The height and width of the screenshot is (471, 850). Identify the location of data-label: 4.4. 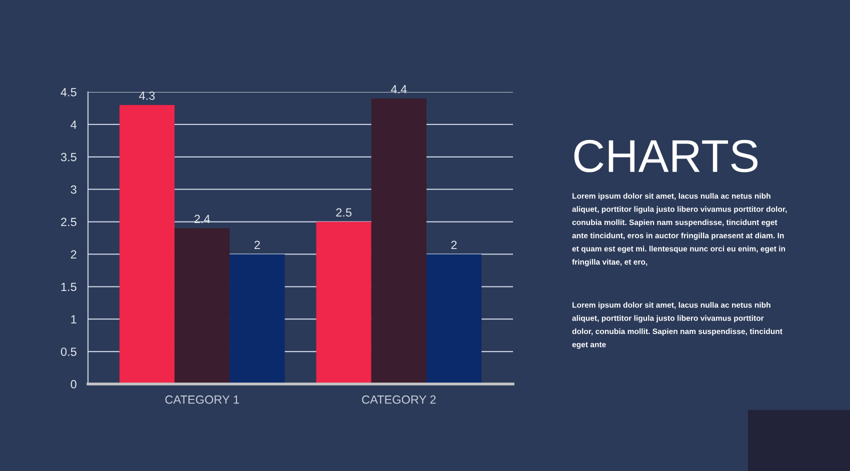
(398, 89).